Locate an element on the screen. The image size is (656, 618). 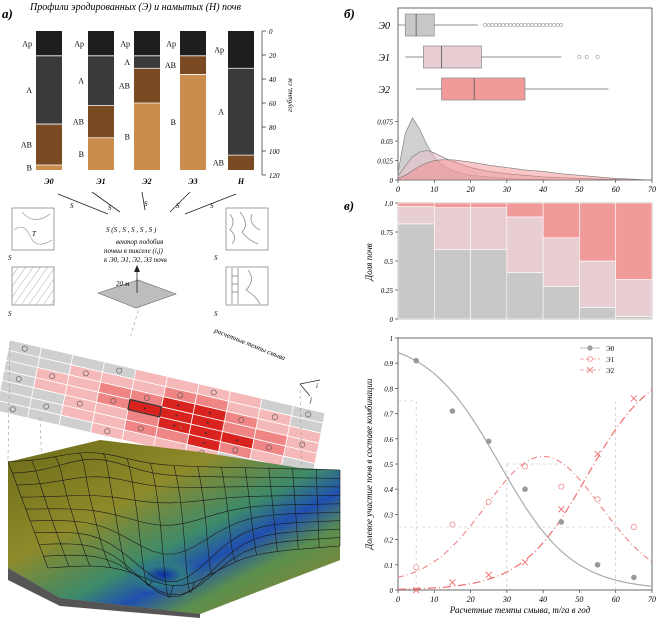
stacked-bar-chart: 0 0.25 0.5 0.75 1.0 Доля почв is located at coordinates (508, 262).